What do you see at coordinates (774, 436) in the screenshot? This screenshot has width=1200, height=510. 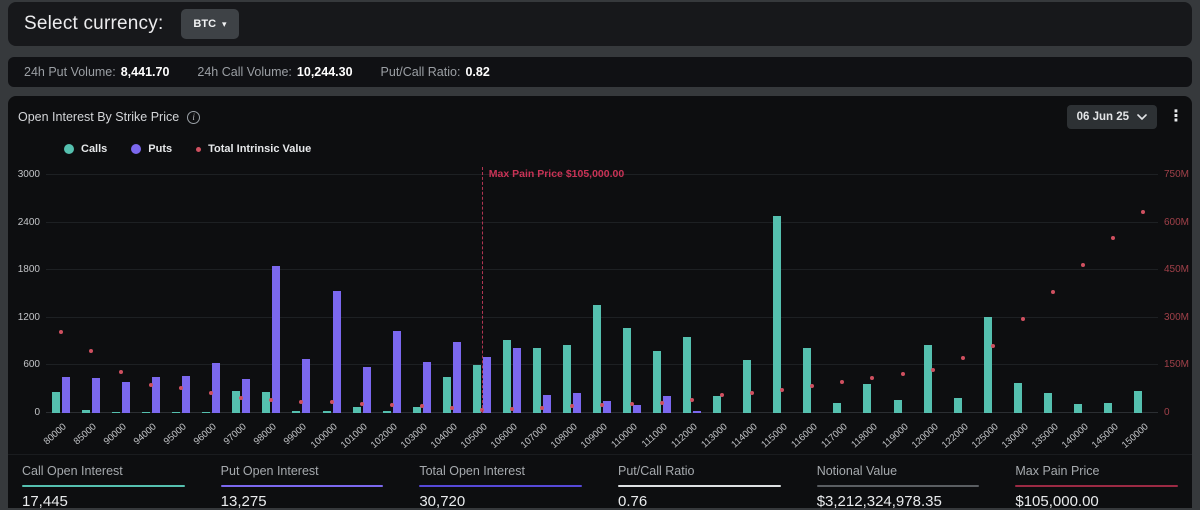 I see `x-axis-label: 115000` at bounding box center [774, 436].